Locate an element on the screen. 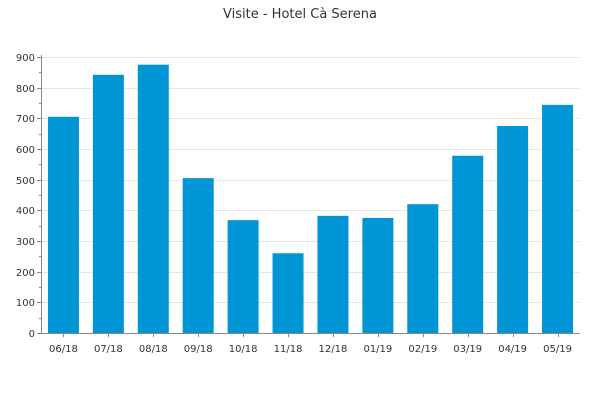 This screenshot has width=600, height=400. x-tick-label-09-18: 09/18 is located at coordinates (198, 349).